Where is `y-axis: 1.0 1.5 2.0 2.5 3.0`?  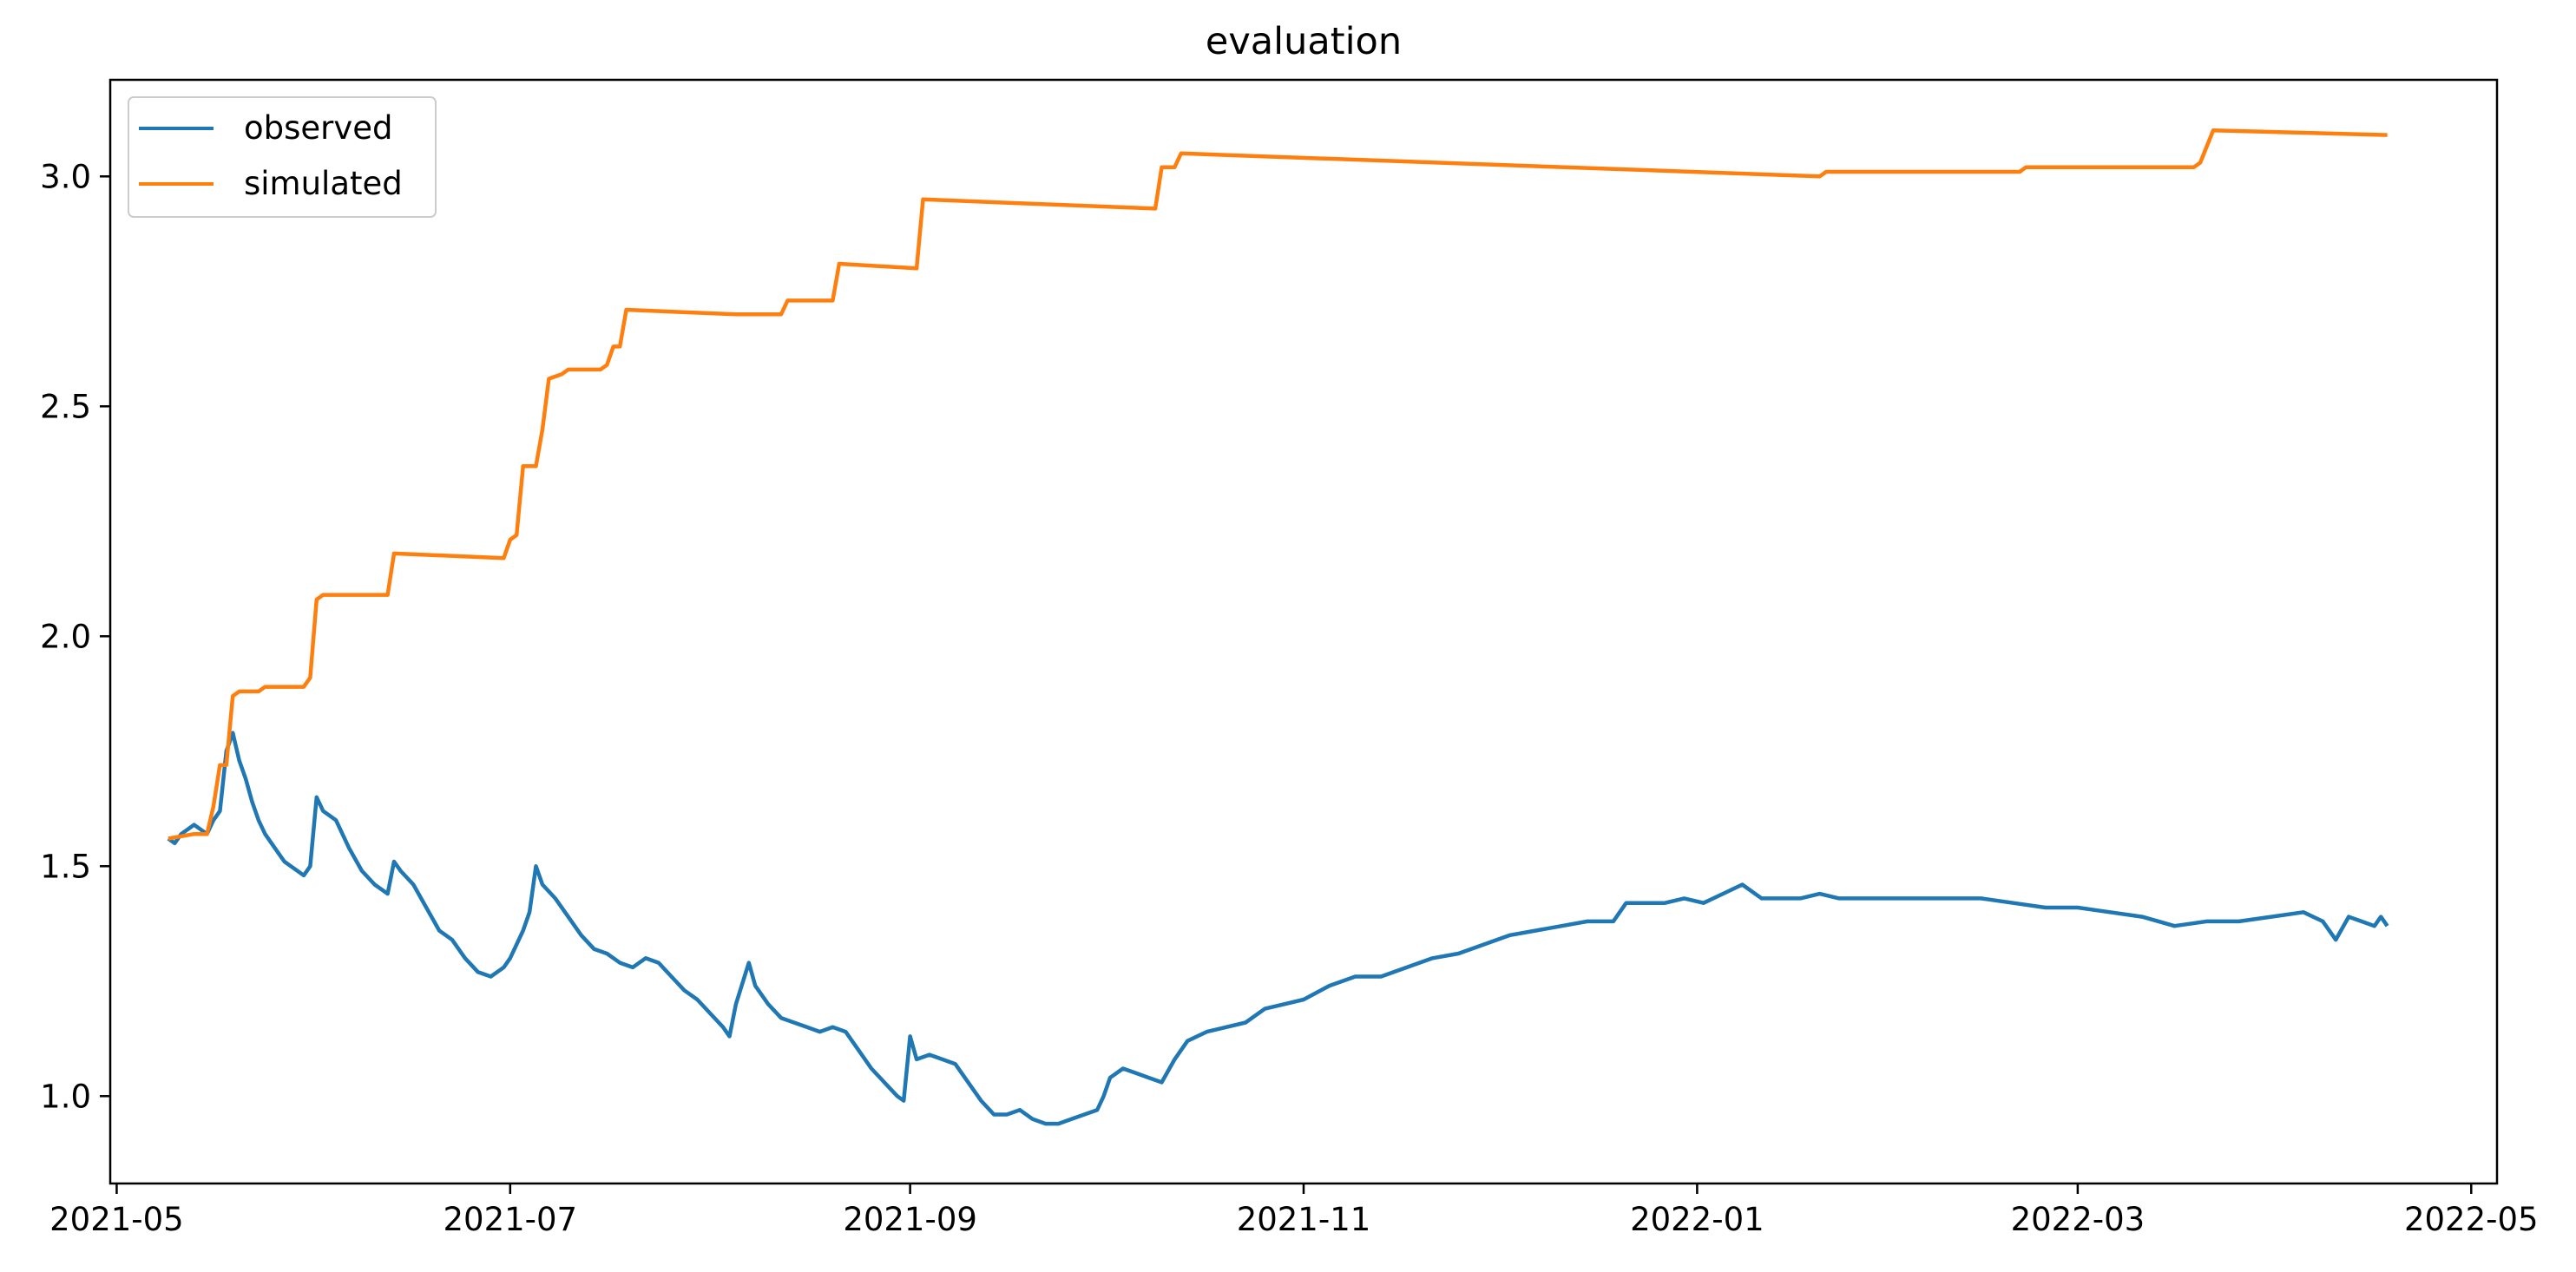
y-axis: 1.0 1.5 2.0 2.5 3.0 is located at coordinates (75, 636).